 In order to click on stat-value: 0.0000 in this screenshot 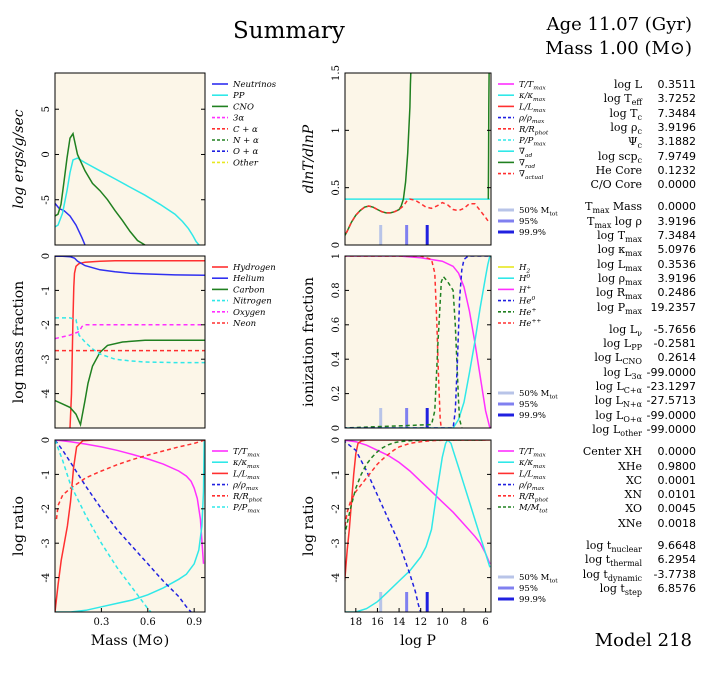, I will do `click(677, 207)`.